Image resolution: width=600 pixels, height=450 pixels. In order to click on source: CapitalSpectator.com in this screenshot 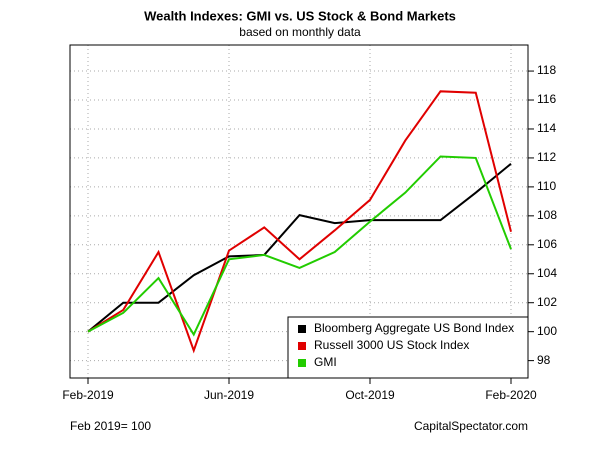, I will do `click(471, 426)`.